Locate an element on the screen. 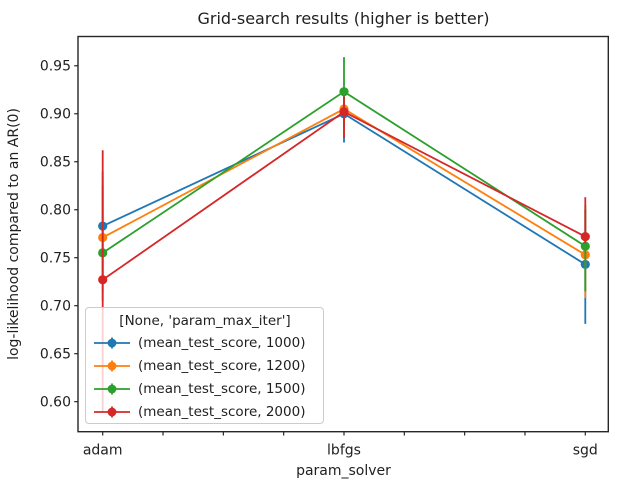 This screenshot has width=624, height=493. legend-item: (mean_test_score, 1200) is located at coordinates (205, 365).